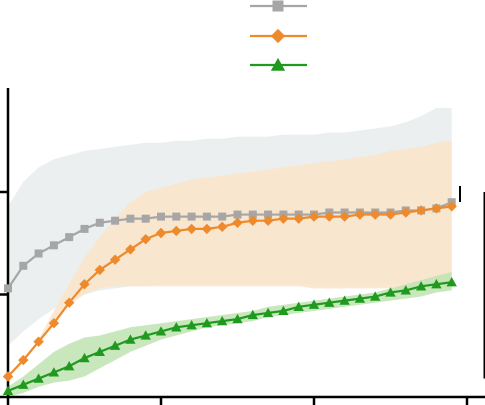 The height and width of the screenshot is (405, 485). What do you see at coordinates (278, 64) in the screenshot?
I see `legend-marker-green` at bounding box center [278, 64].